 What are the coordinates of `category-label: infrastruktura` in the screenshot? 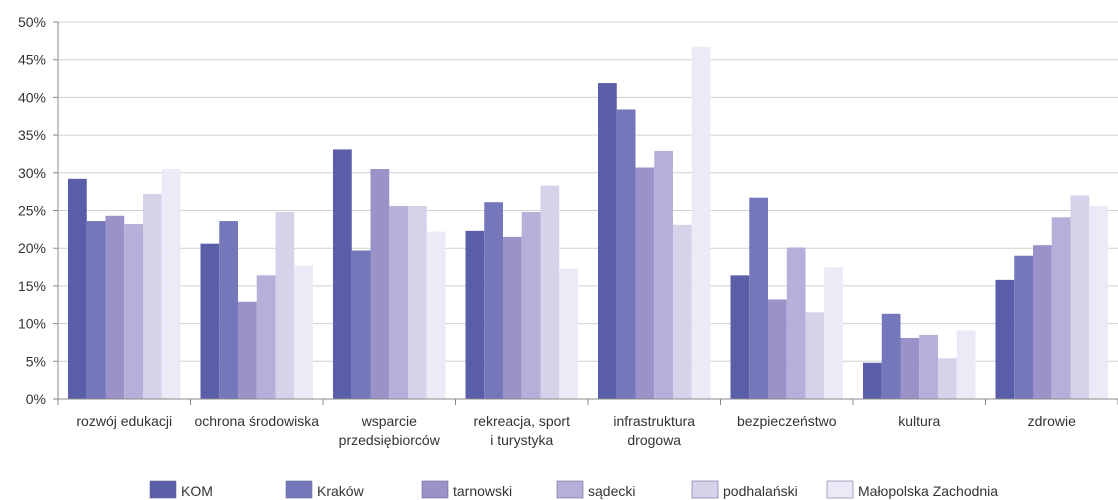 It's located at (654, 421).